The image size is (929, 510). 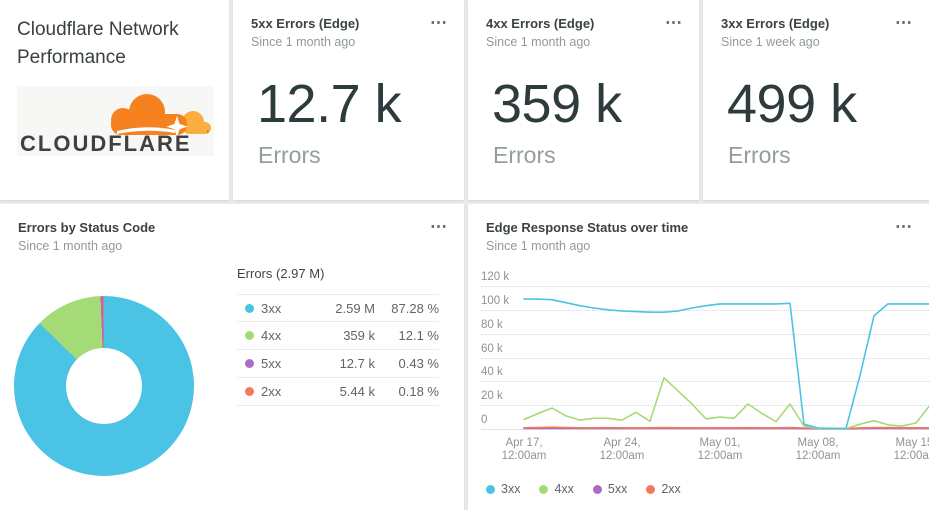 I want to click on card-title: 4xx Errors (Edge), so click(x=540, y=23).